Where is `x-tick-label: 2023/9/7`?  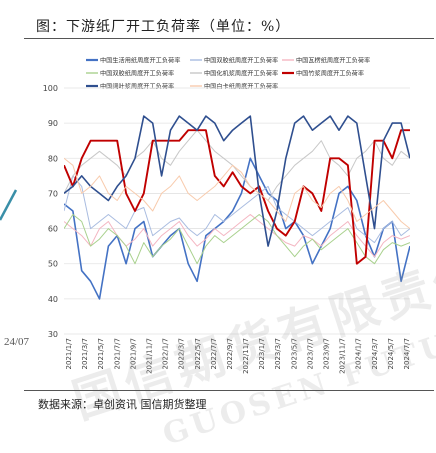 x-tick-label: 2023/9/7 is located at coordinates (327, 353).